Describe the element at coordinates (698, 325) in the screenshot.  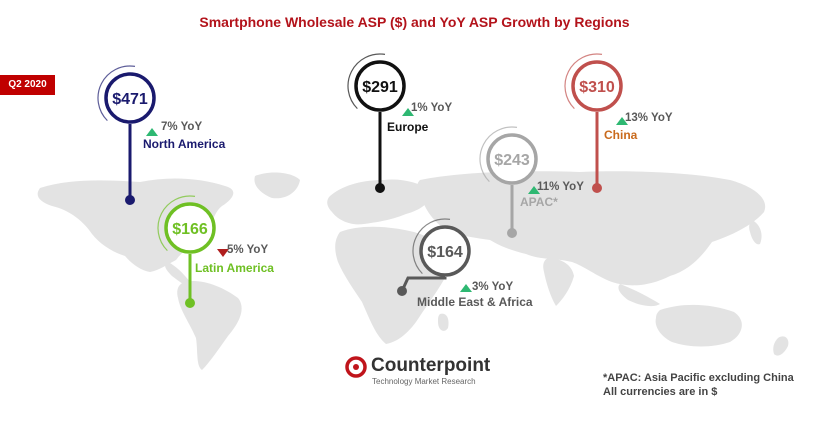
I see `landmass-australia` at that location.